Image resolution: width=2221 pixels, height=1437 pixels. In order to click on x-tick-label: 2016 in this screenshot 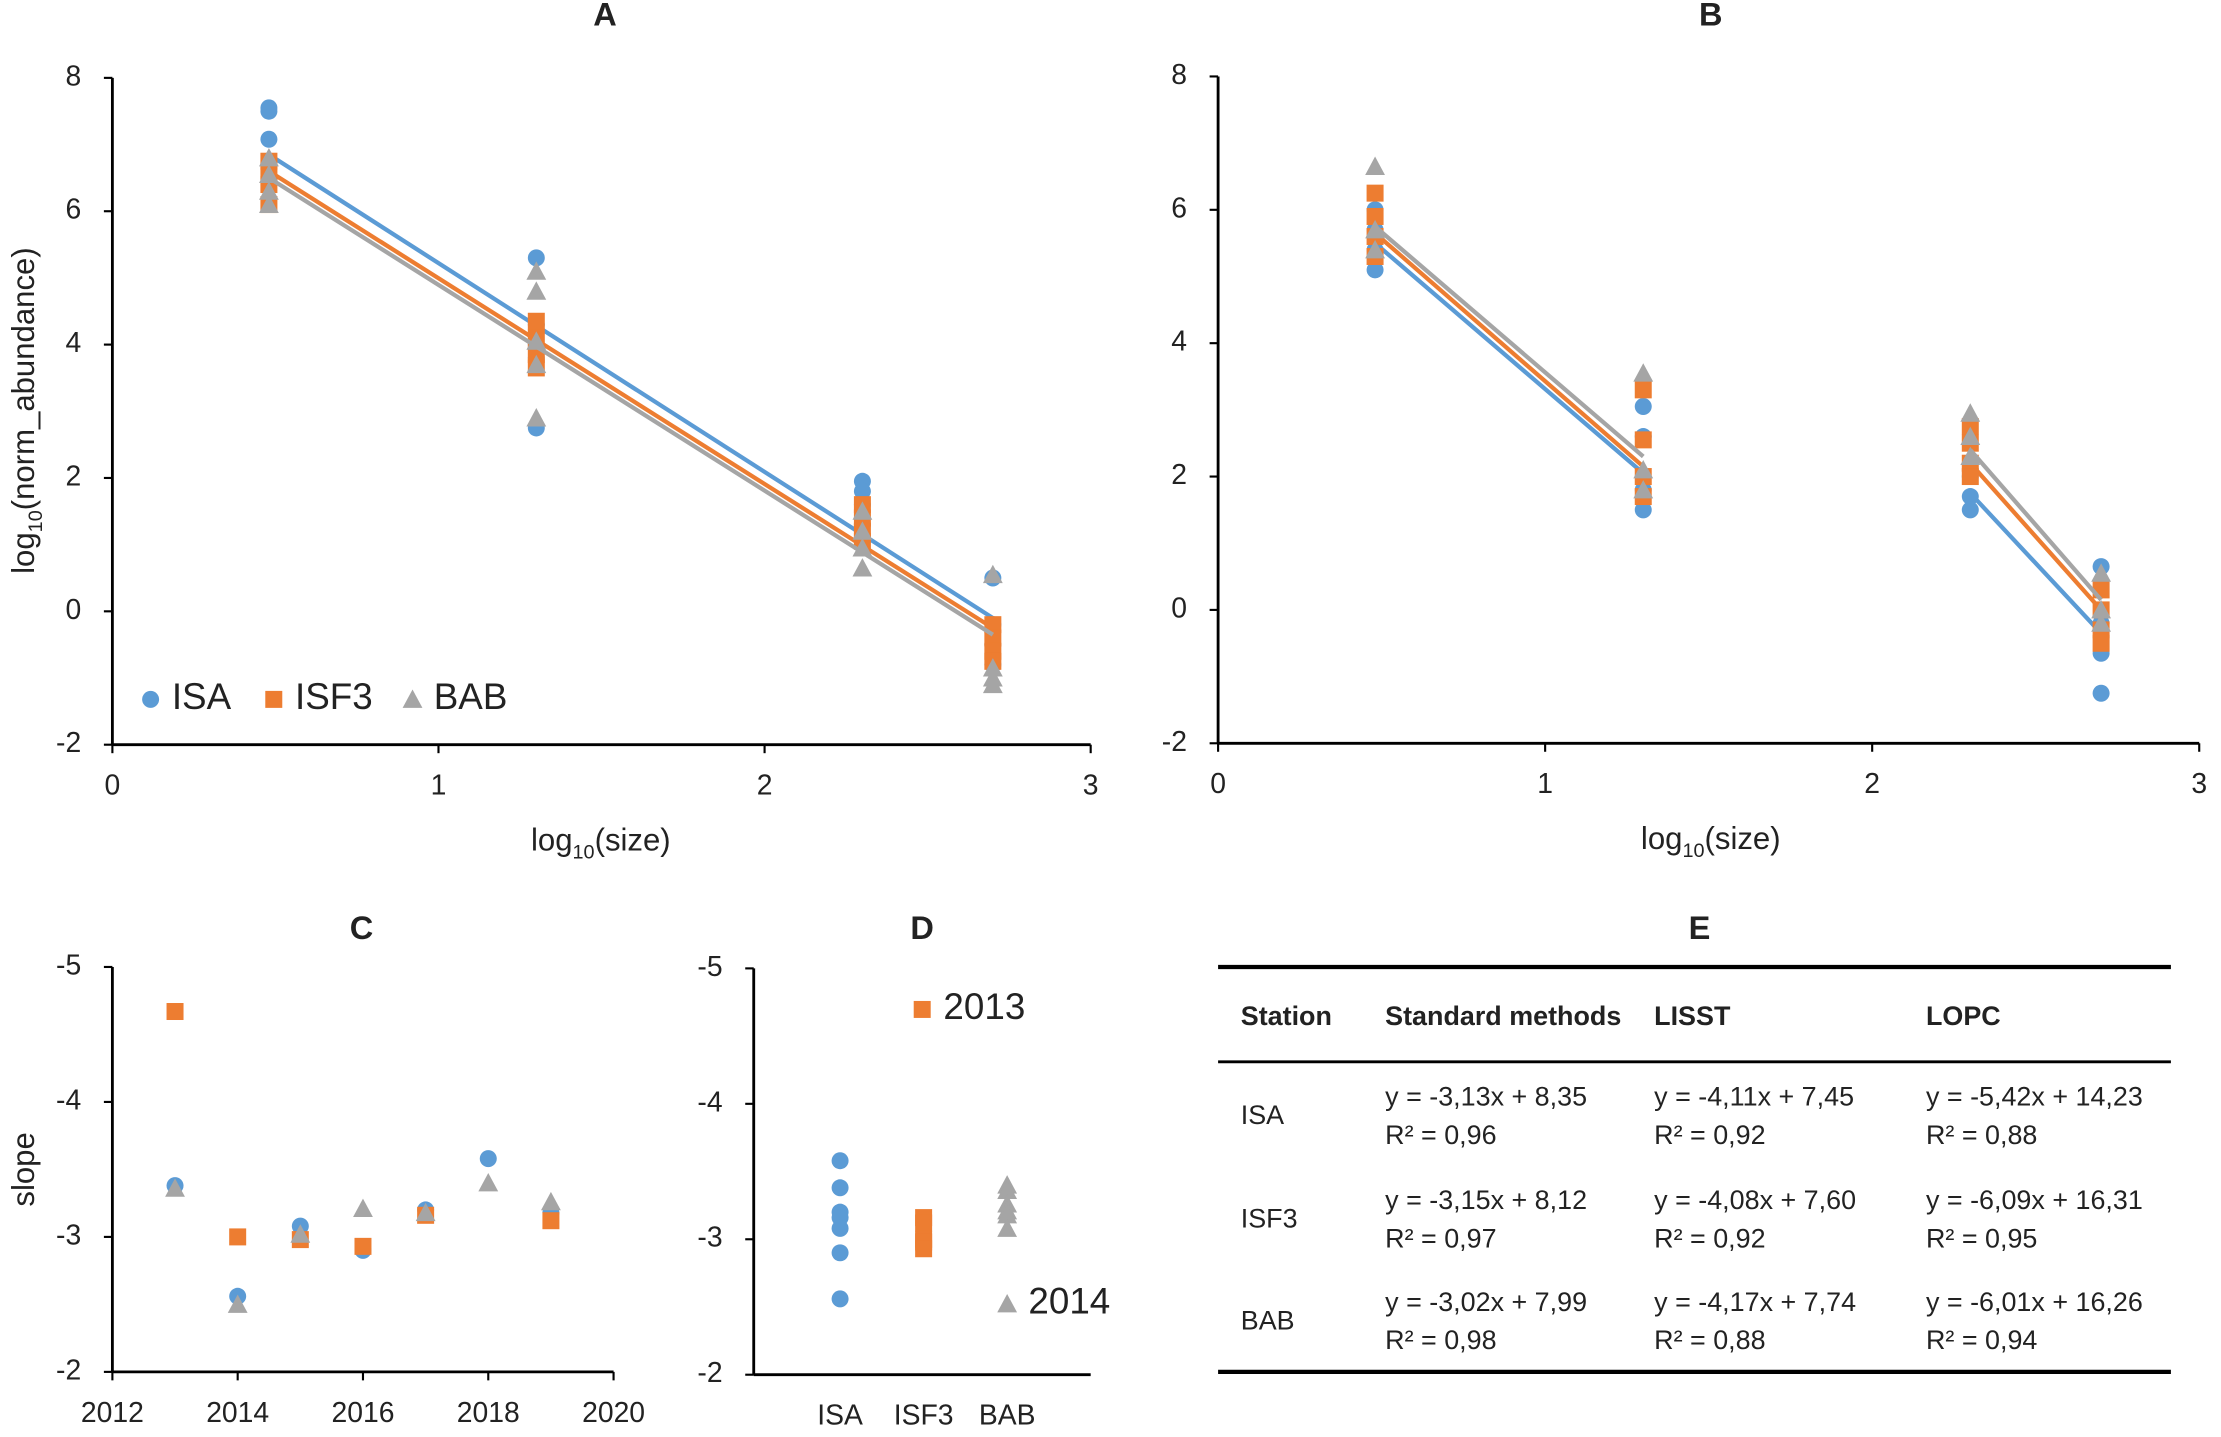, I will do `click(363, 1412)`.